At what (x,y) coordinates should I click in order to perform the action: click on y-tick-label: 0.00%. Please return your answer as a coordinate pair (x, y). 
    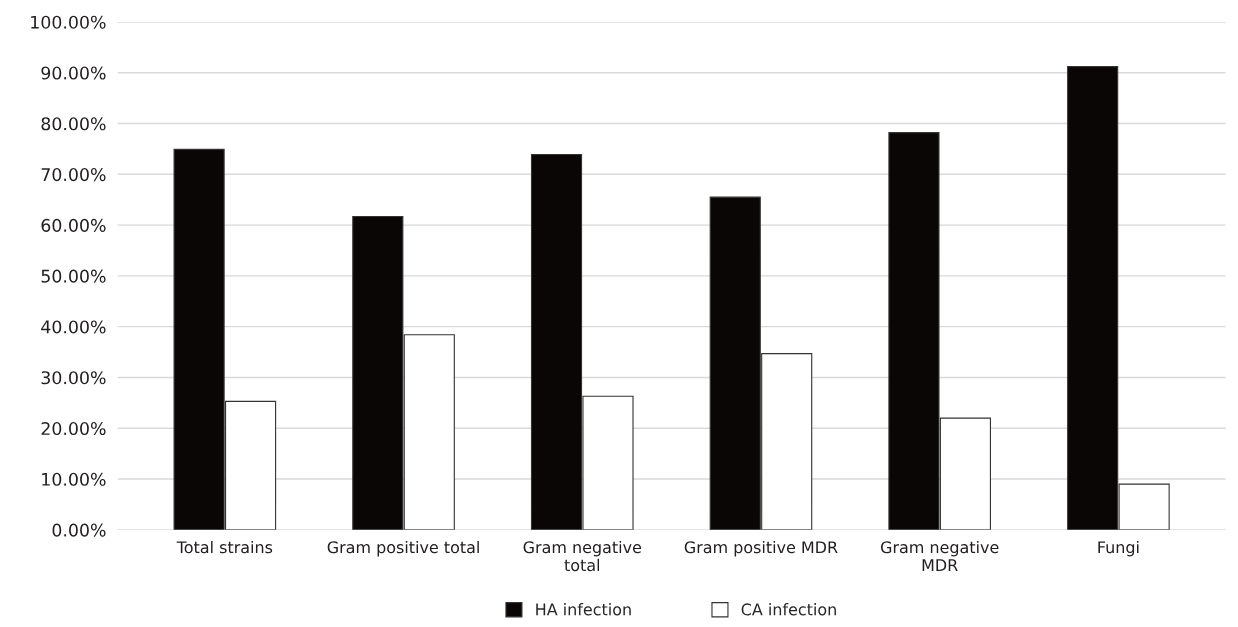
    Looking at the image, I should click on (79, 530).